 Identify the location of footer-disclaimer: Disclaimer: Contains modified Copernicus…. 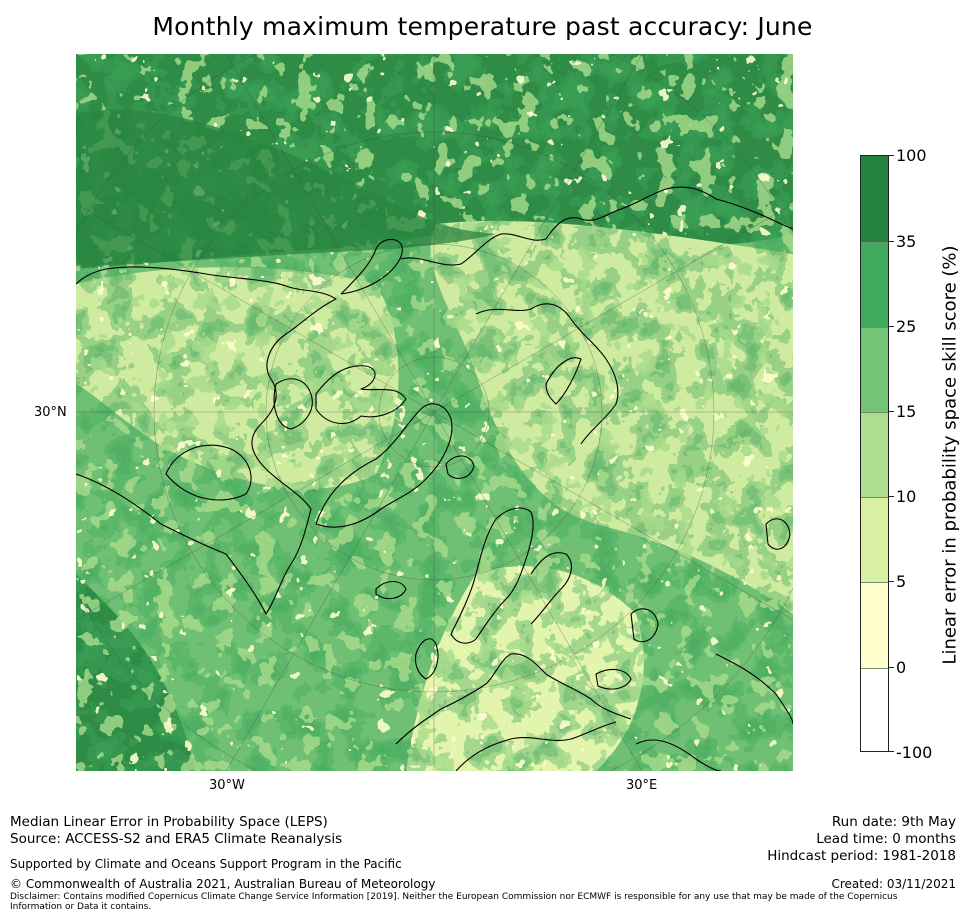
(454, 902).